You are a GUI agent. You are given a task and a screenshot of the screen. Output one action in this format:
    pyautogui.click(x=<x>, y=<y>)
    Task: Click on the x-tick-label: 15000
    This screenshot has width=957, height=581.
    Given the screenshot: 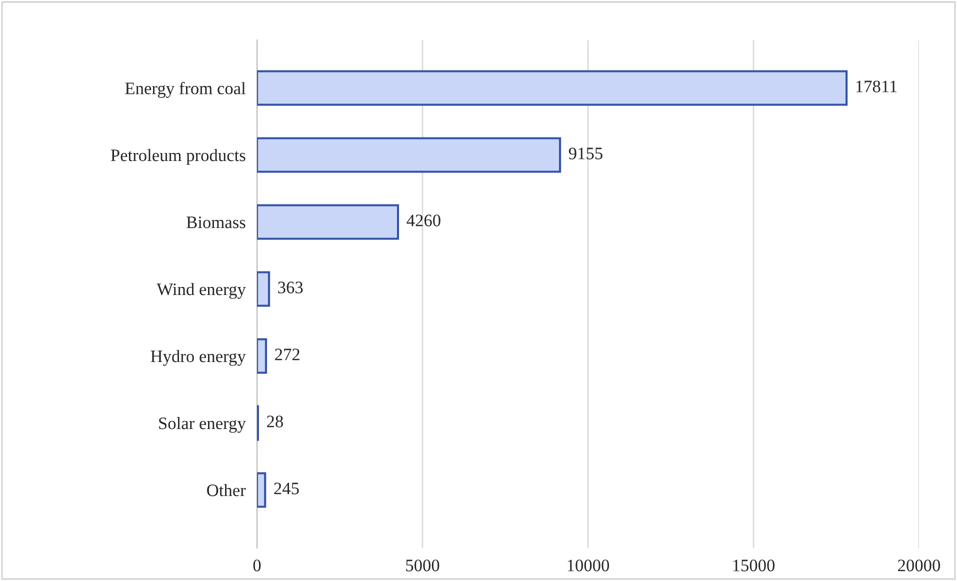 What is the action you would take?
    pyautogui.click(x=754, y=566)
    